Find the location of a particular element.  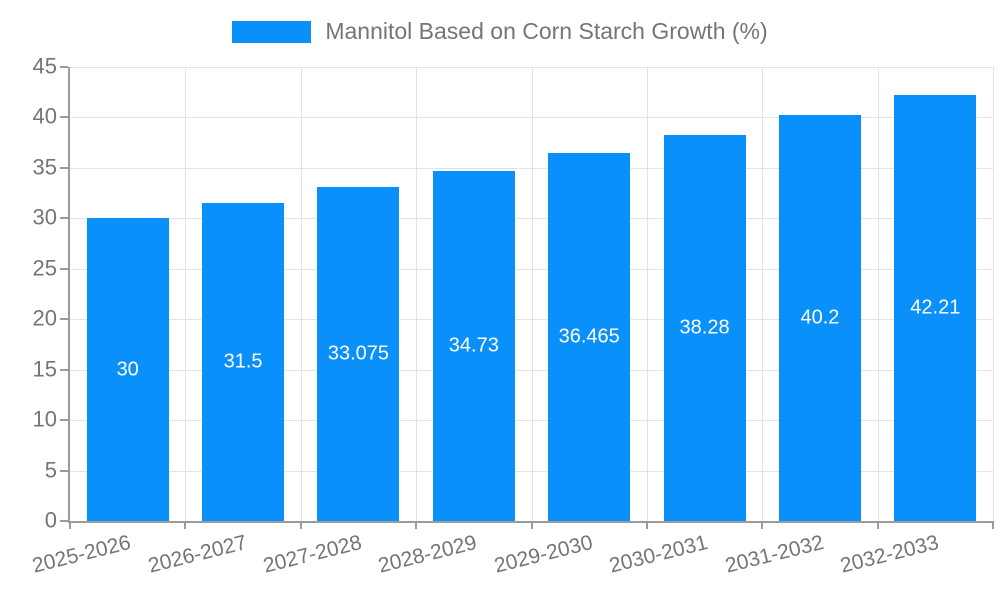

x-category-label: 2028-2029 is located at coordinates (428, 554).